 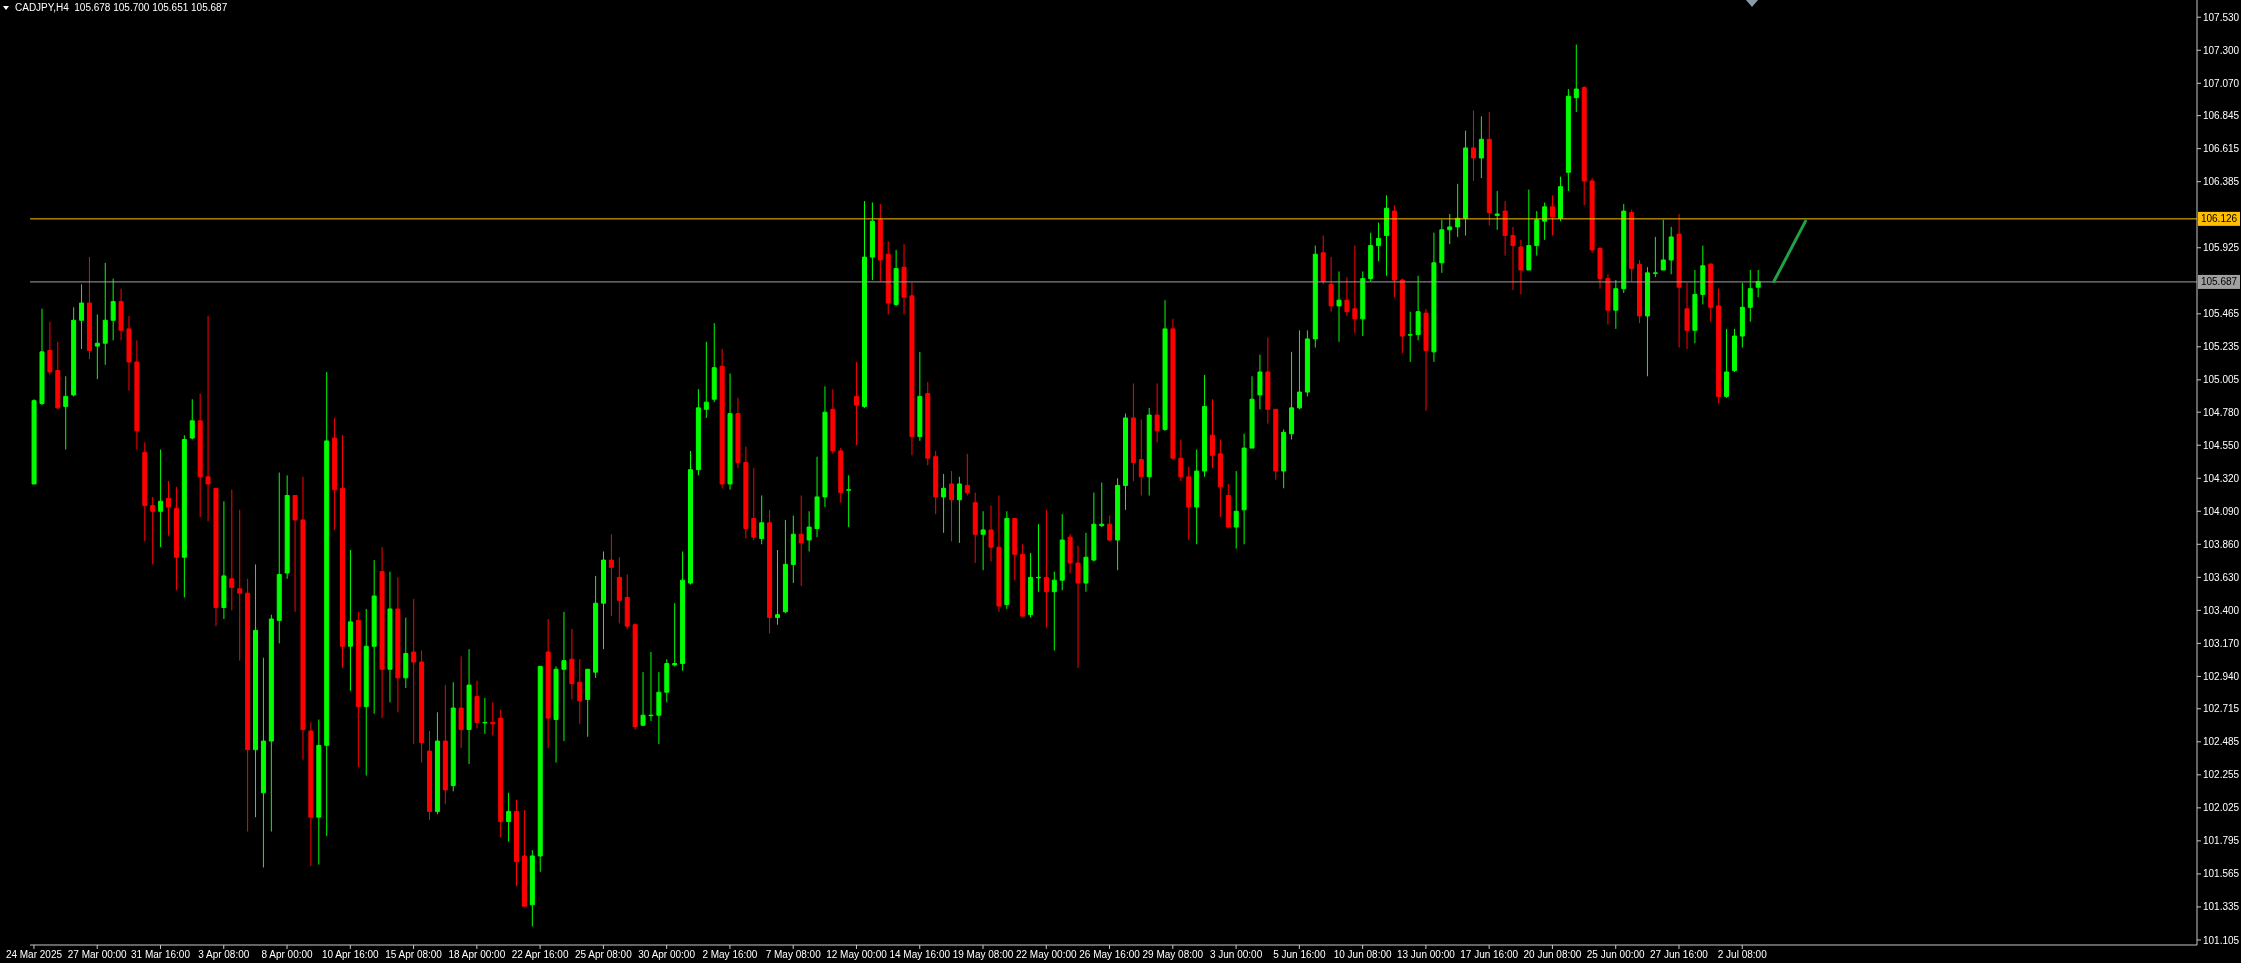 What do you see at coordinates (1489, 955) in the screenshot?
I see `x-tick-label: 17 Jun 16:00` at bounding box center [1489, 955].